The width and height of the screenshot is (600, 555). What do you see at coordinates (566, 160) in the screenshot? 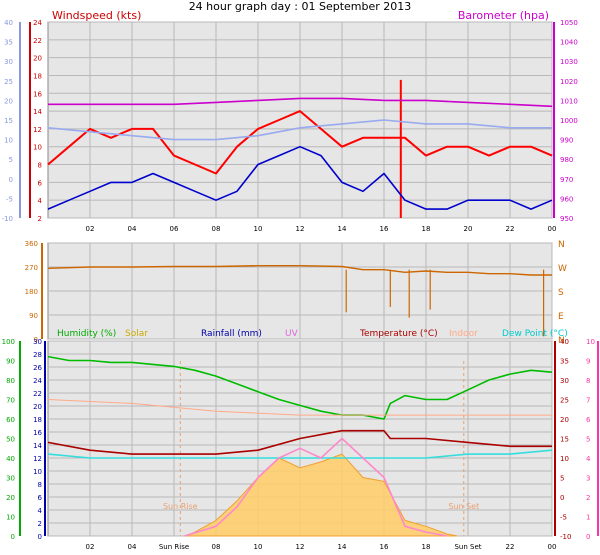
I see `barometer-tick-label: 980` at bounding box center [566, 160].